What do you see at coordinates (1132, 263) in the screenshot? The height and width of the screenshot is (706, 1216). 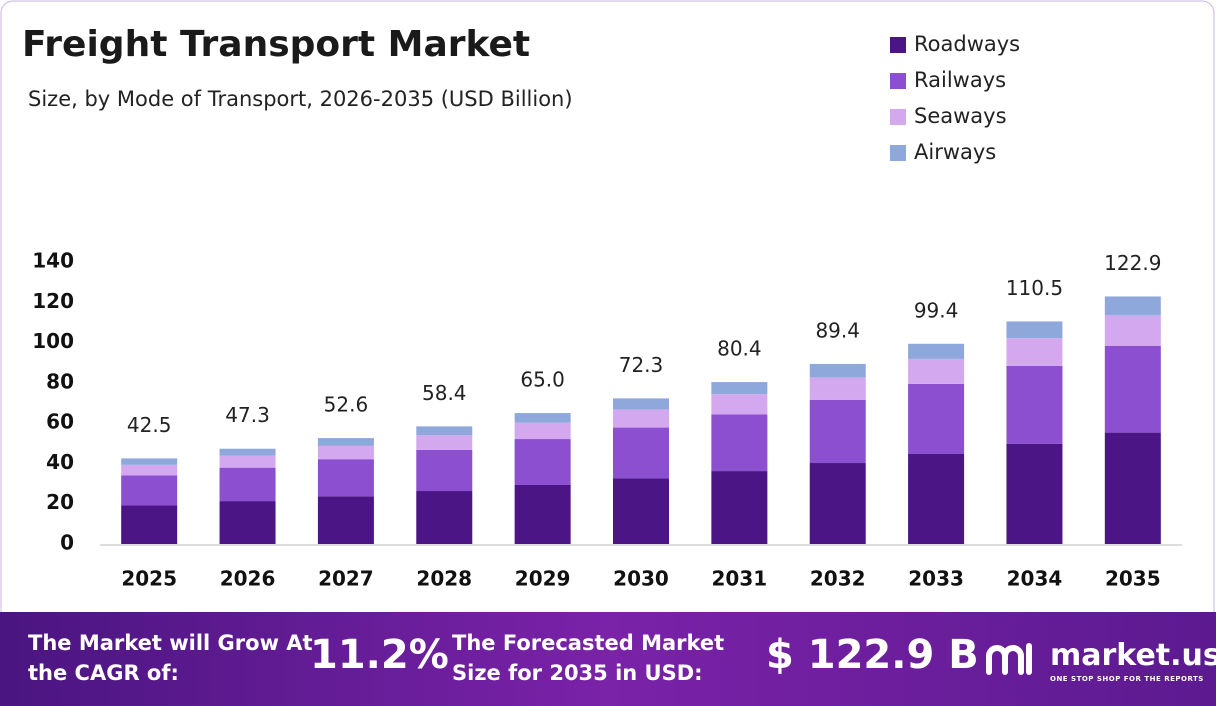 I see `total-label: 122.9` at bounding box center [1132, 263].